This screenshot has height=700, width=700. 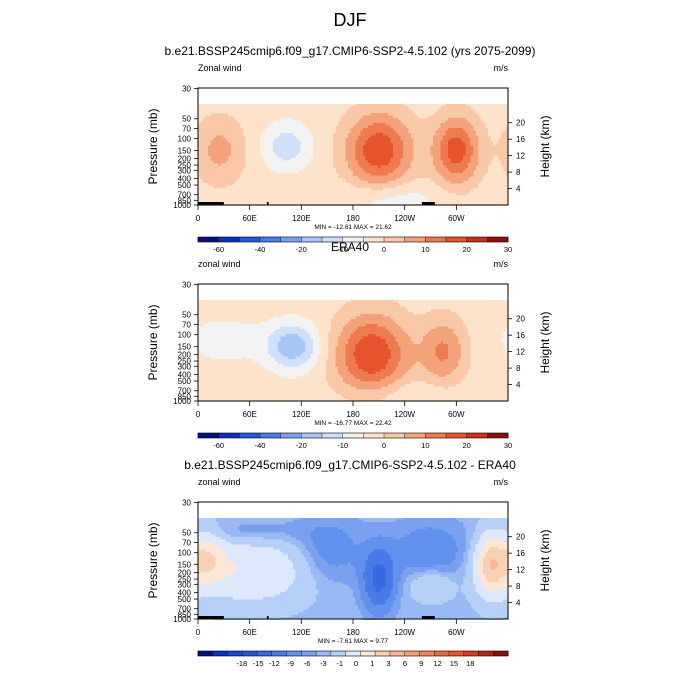 I want to click on y-axis-label: Pressure (mb), so click(x=153, y=146).